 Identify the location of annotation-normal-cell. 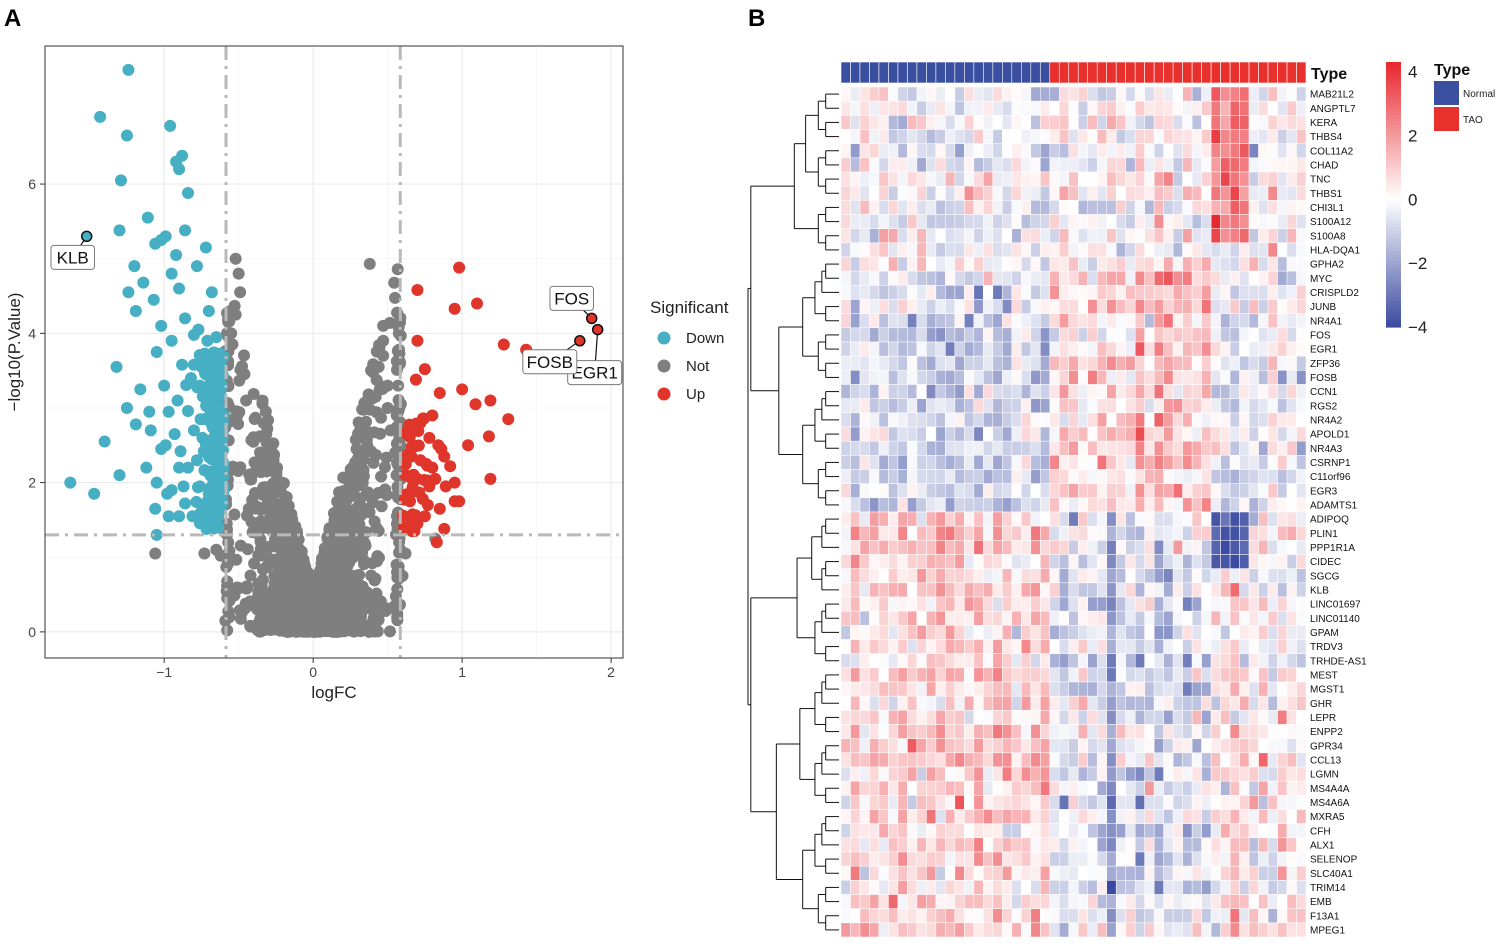
(883, 72).